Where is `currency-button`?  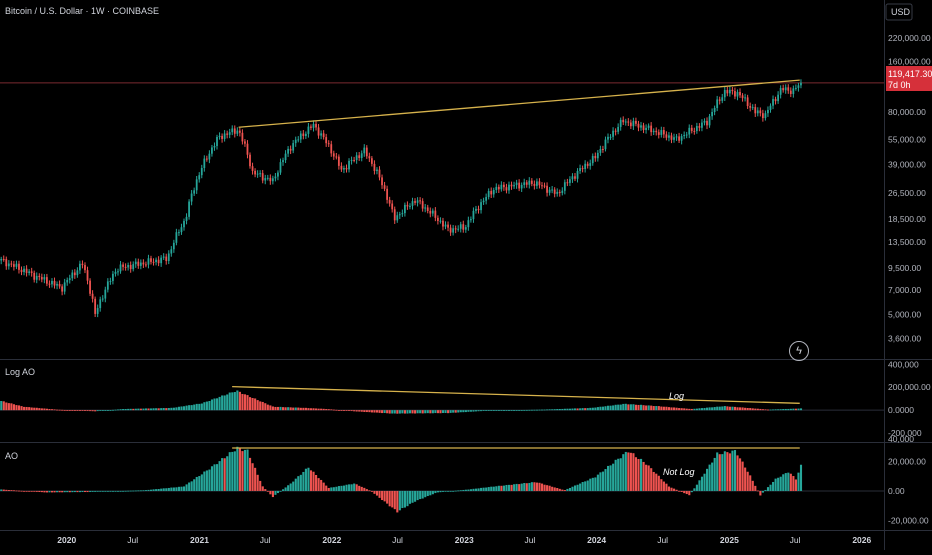
currency-button is located at coordinates (899, 12).